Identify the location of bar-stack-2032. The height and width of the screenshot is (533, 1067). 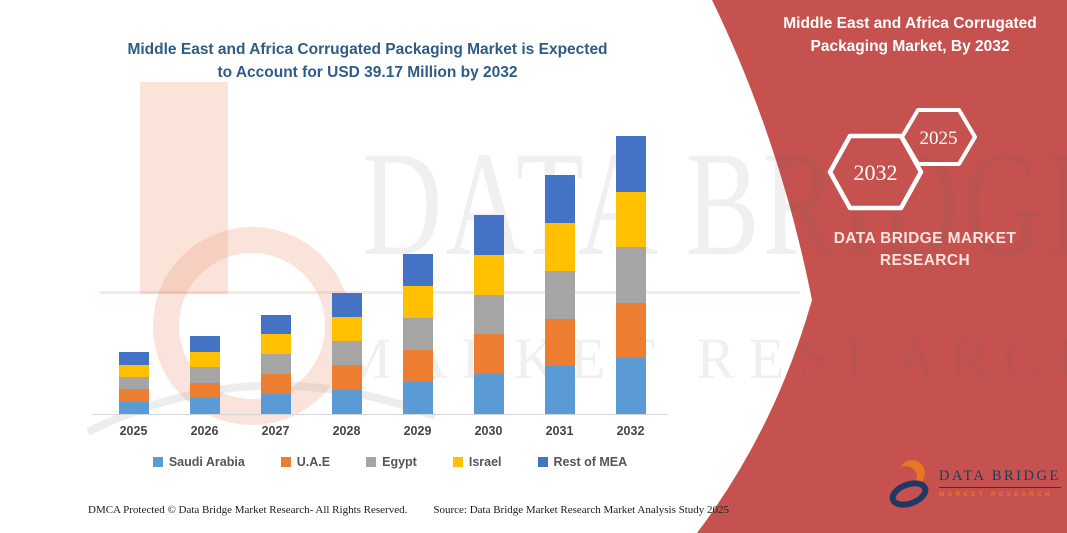
(630, 274).